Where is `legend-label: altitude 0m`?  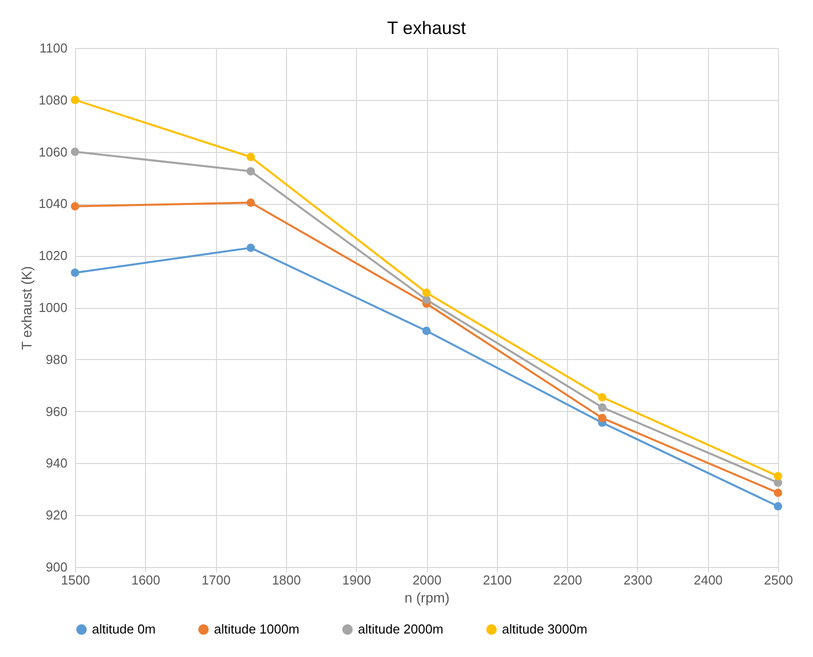
legend-label: altitude 0m is located at coordinates (124, 629).